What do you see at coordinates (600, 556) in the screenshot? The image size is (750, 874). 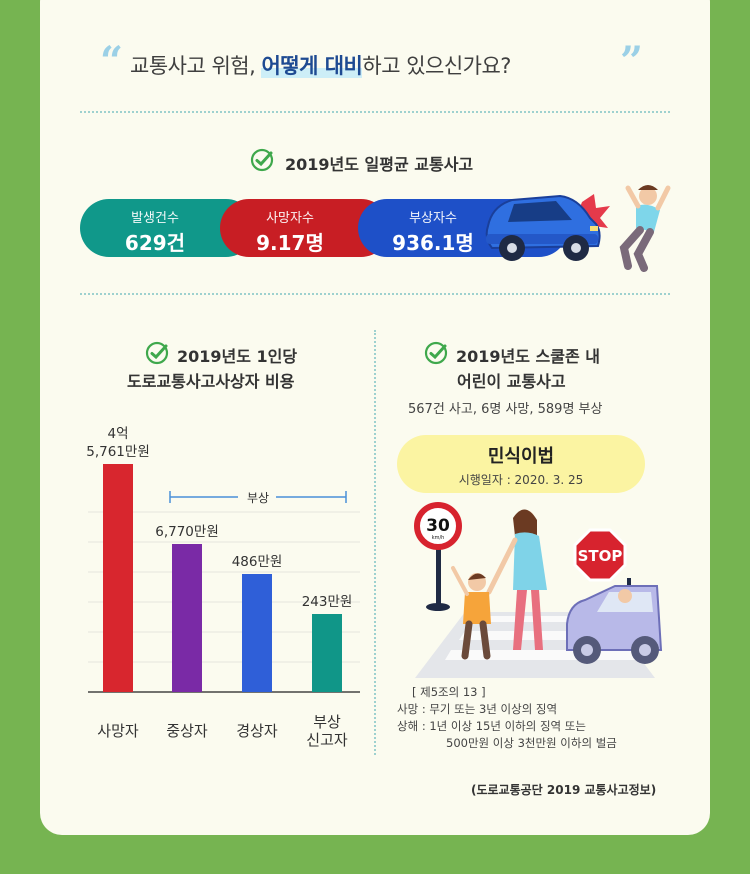 I see `svg-text: STOP` at bounding box center [600, 556].